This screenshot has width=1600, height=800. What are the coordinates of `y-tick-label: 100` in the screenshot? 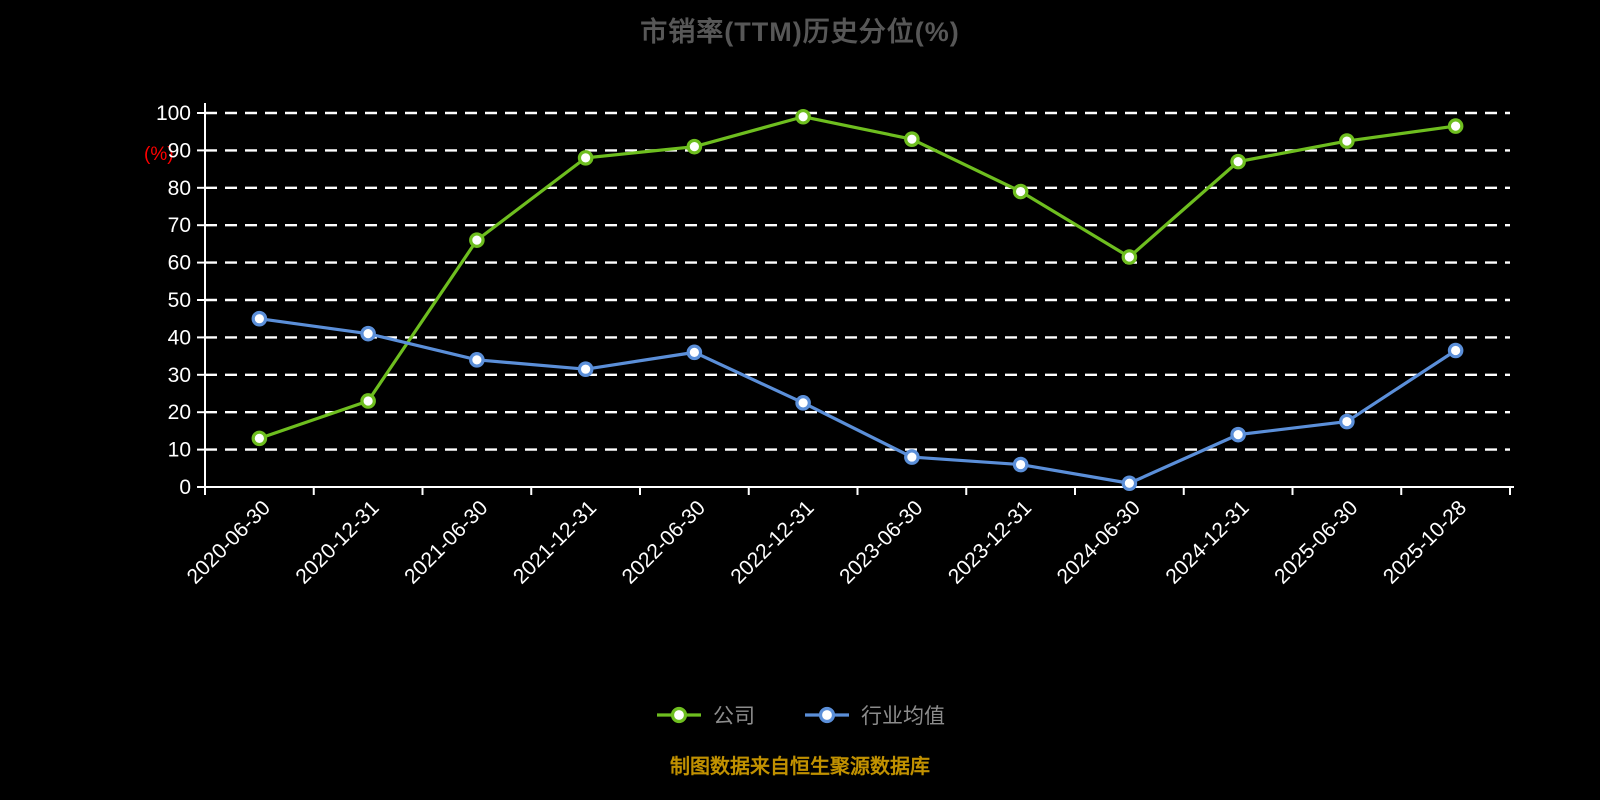 It's located at (173, 113).